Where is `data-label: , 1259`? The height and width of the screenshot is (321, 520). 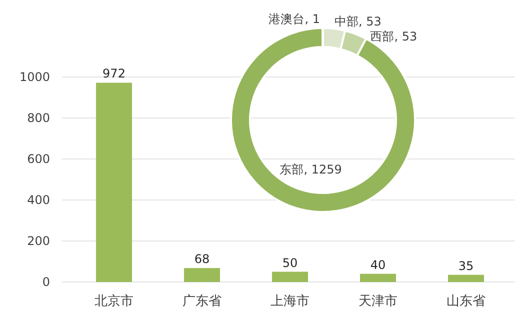
data-label: , 1259 is located at coordinates (323, 169).